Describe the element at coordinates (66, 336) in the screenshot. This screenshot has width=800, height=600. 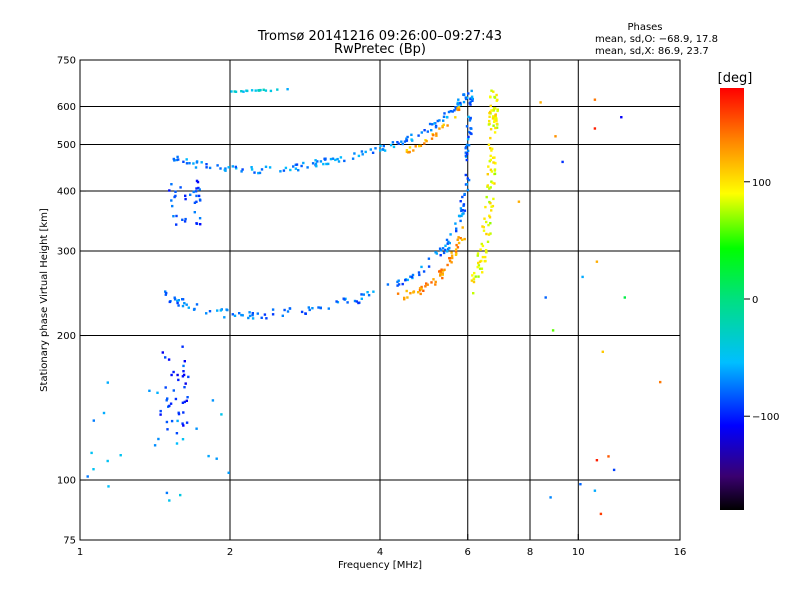
I see `y-tick-label: 200` at that location.